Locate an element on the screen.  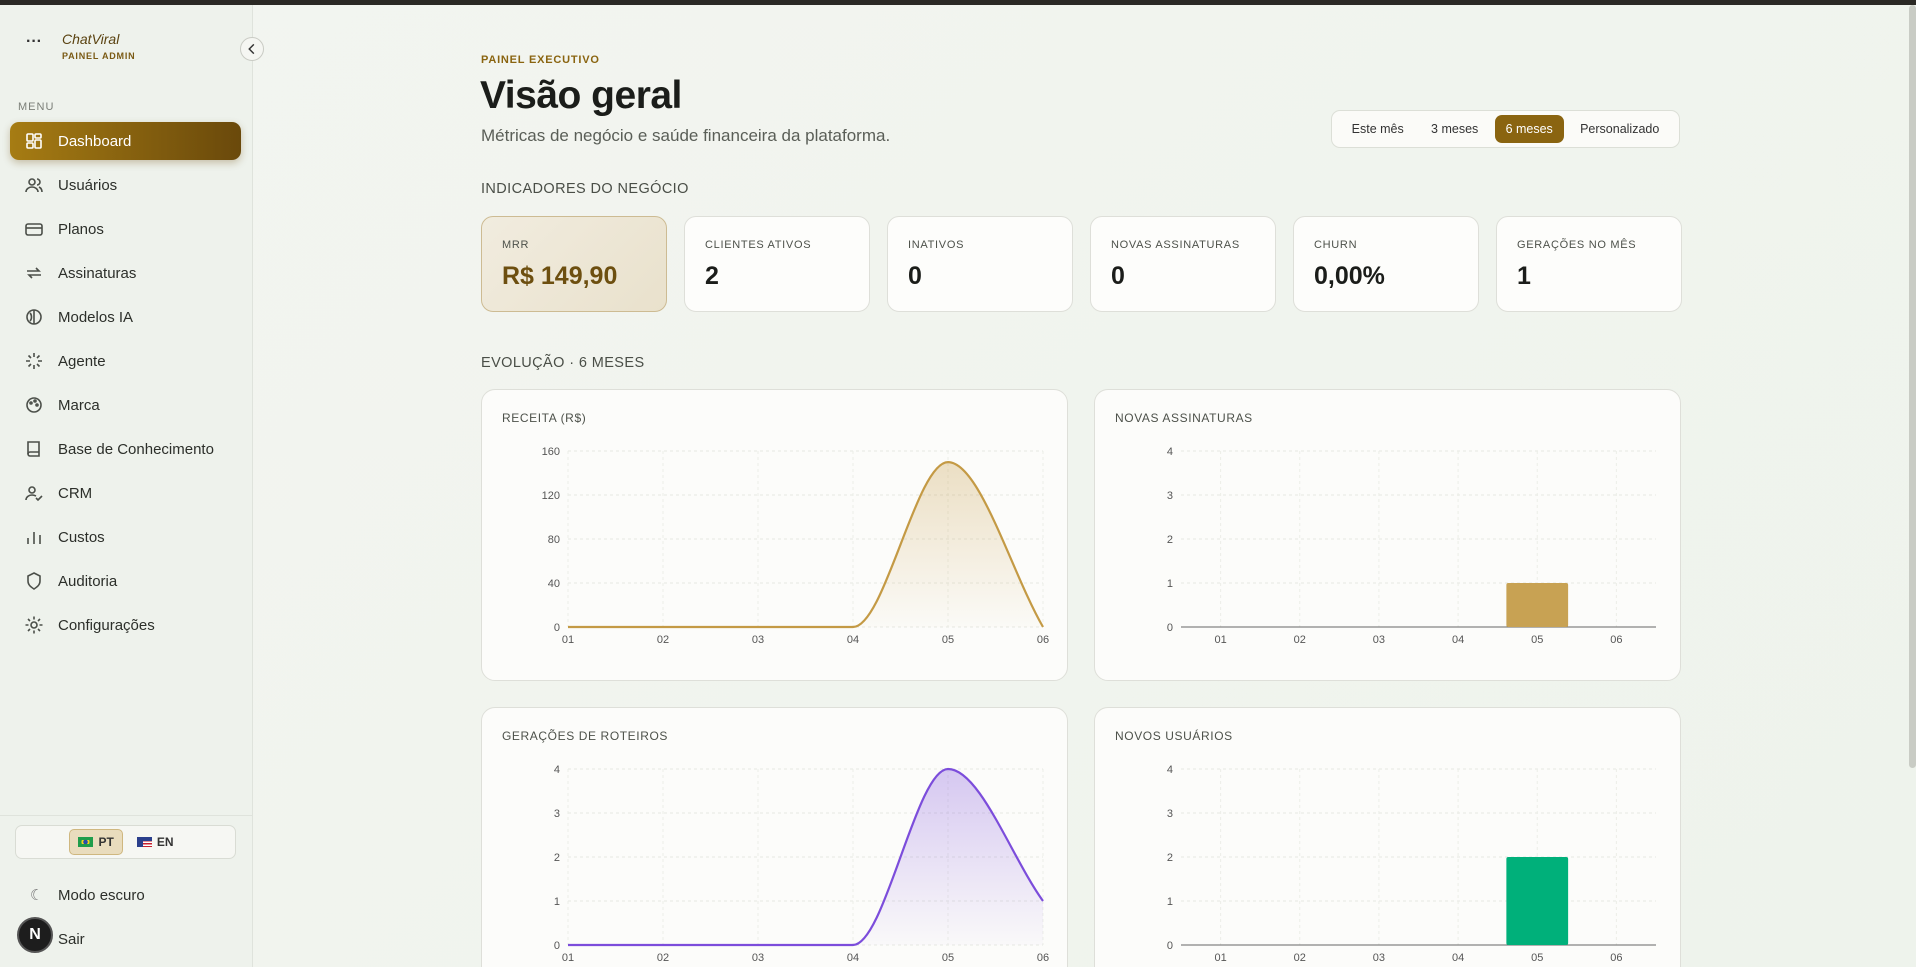
menu-text: Auditoria is located at coordinates (88, 581).